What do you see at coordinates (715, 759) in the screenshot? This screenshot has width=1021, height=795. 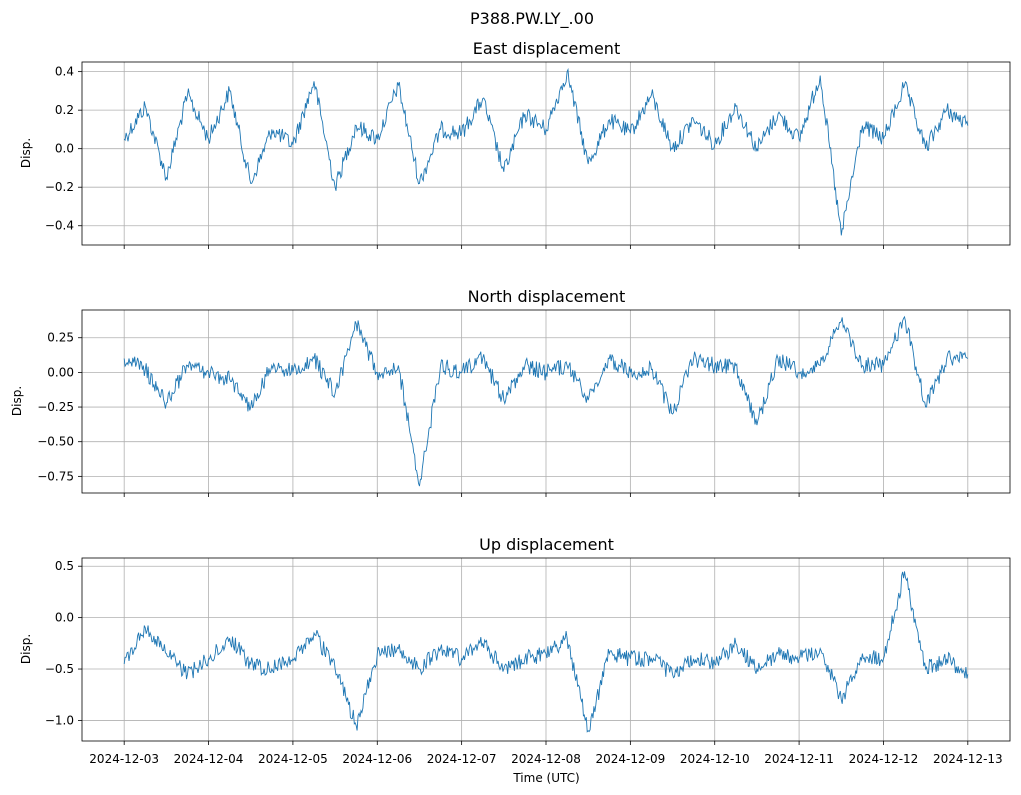 I see `x-tick-label: 2024-12-10` at bounding box center [715, 759].